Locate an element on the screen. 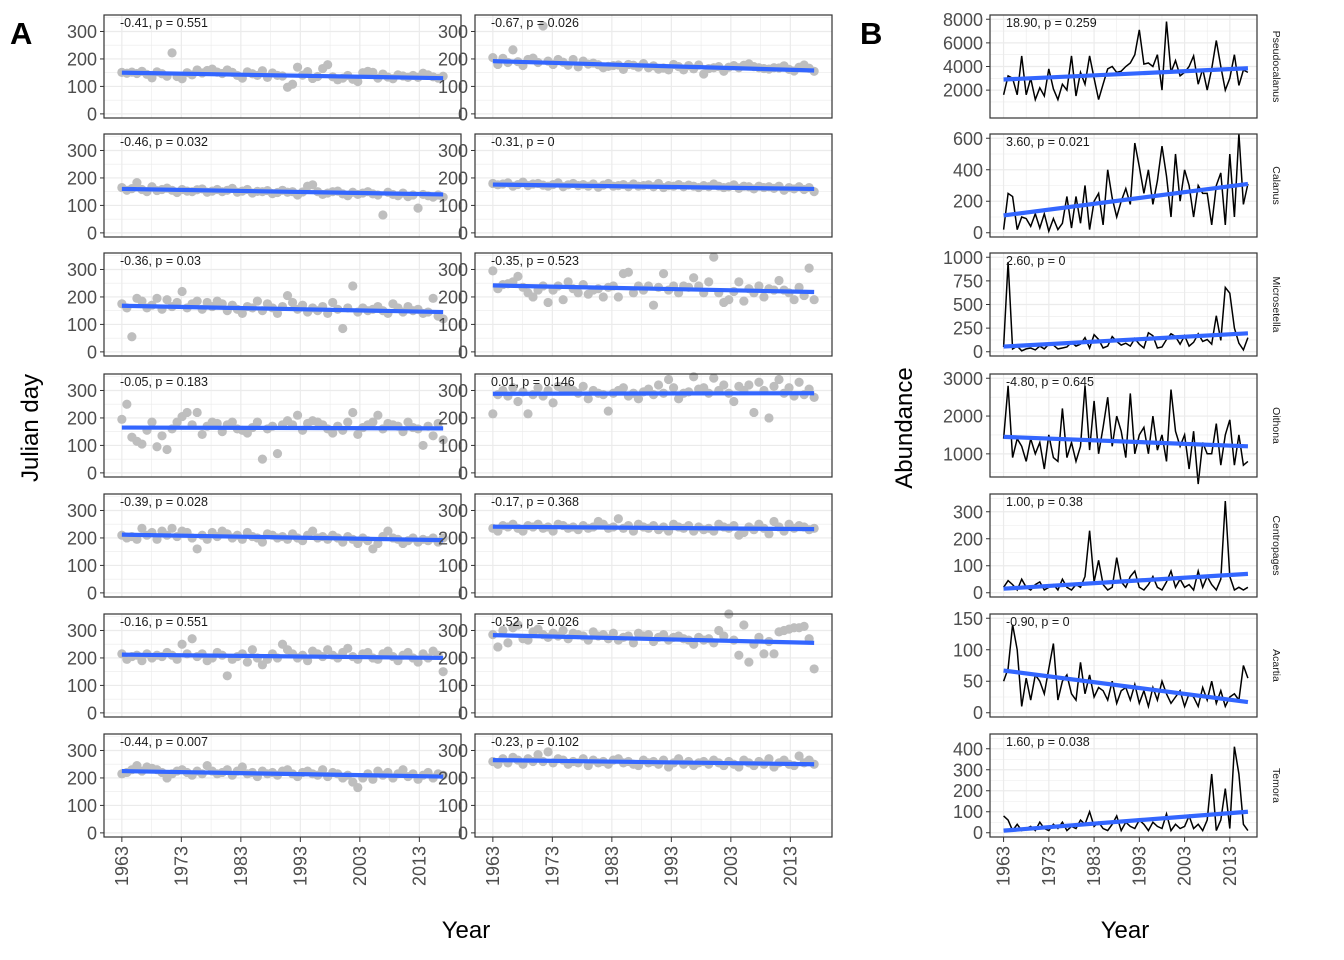  x-tick-label: 1983 is located at coordinates (612, 866).